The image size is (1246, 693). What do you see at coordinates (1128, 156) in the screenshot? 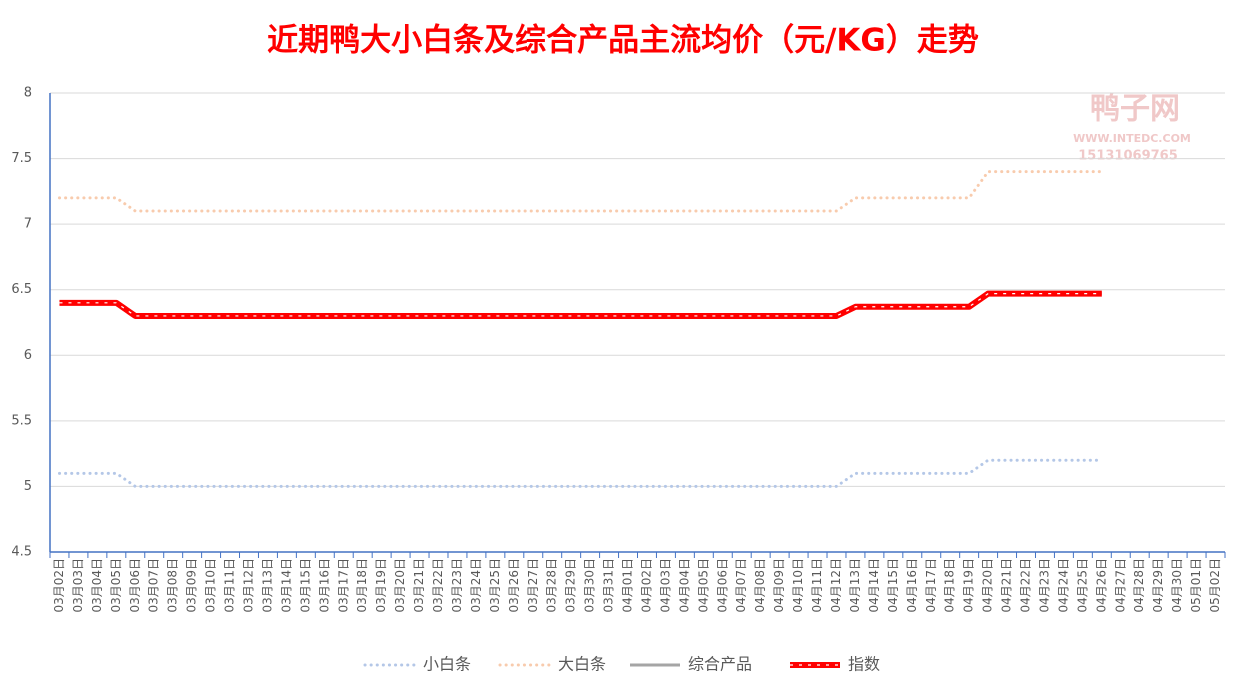
I see `watermark: 15131069765` at bounding box center [1128, 156].